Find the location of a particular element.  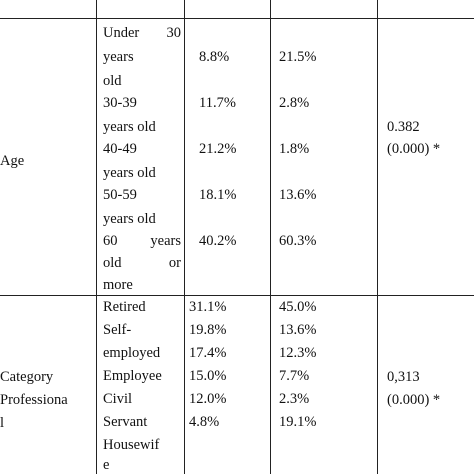

prof-value-2: 45.0% is located at coordinates (298, 307).